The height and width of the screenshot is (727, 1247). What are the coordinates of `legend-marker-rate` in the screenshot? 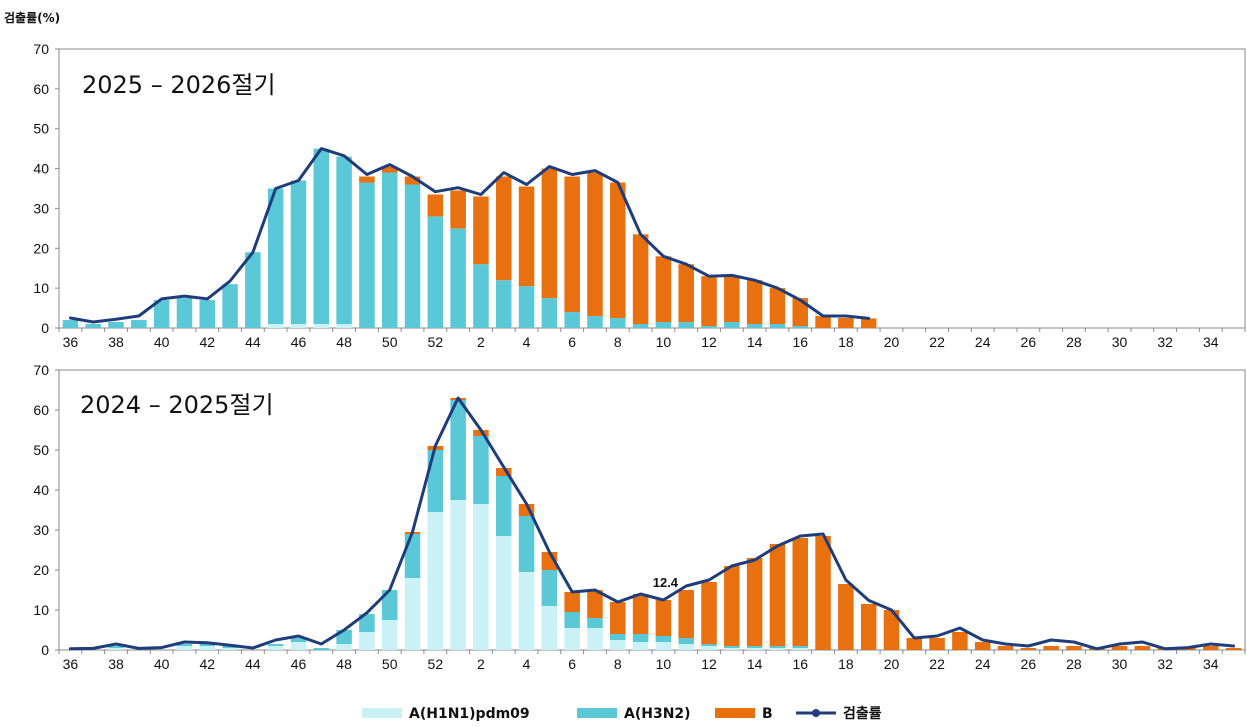 It's located at (816, 713).